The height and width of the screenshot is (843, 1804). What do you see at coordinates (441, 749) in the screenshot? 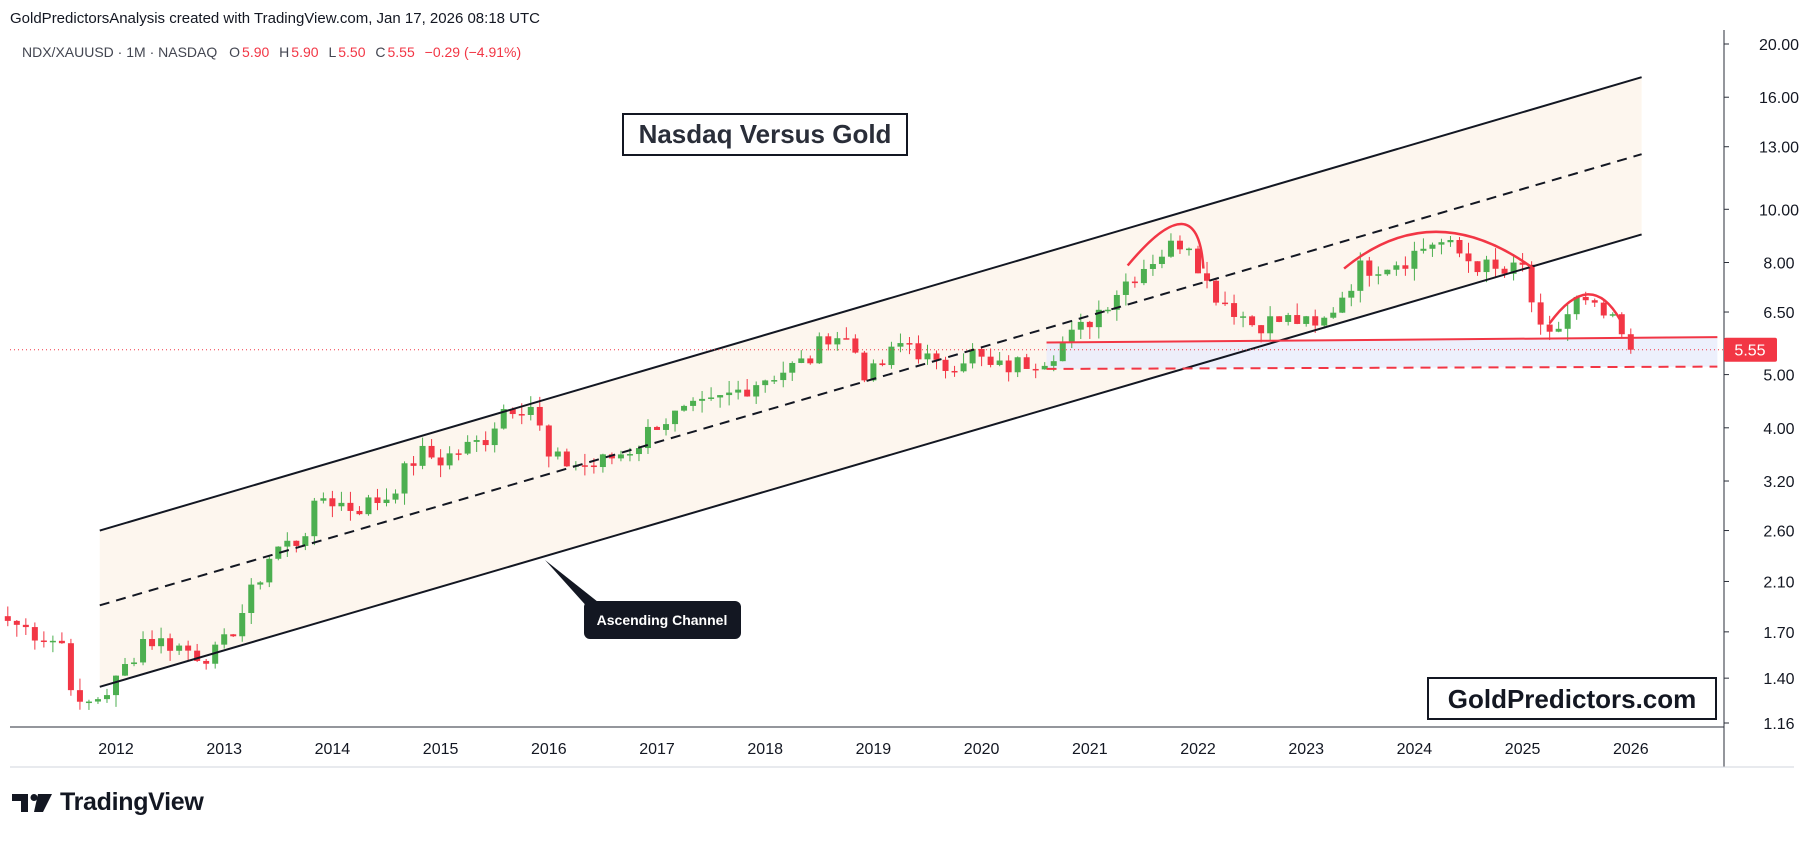
I see `x-tick-label: 2015` at bounding box center [441, 749].